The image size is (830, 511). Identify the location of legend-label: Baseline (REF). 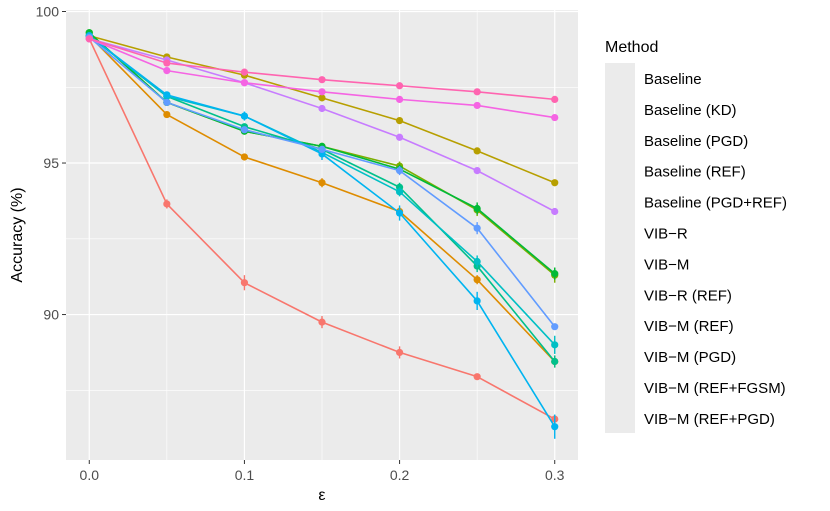
(695, 172).